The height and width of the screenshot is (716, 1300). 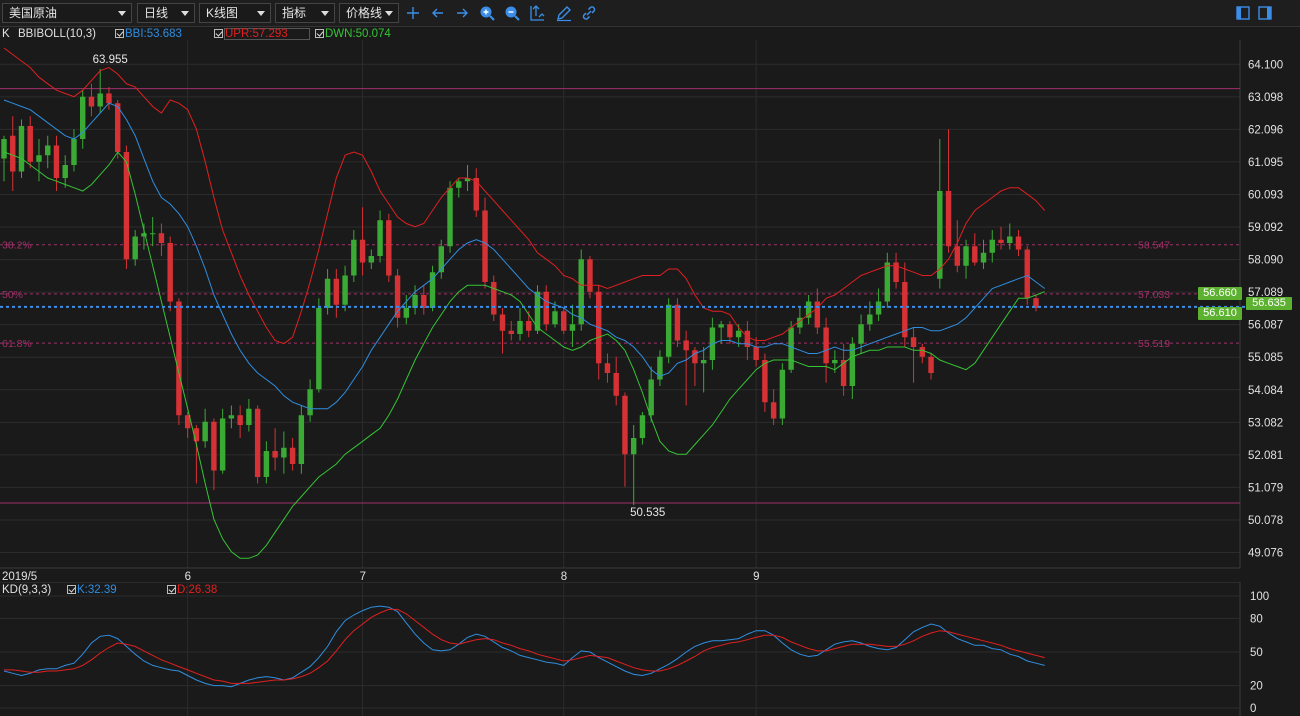 I want to click on pencil-icon, so click(x=564, y=13).